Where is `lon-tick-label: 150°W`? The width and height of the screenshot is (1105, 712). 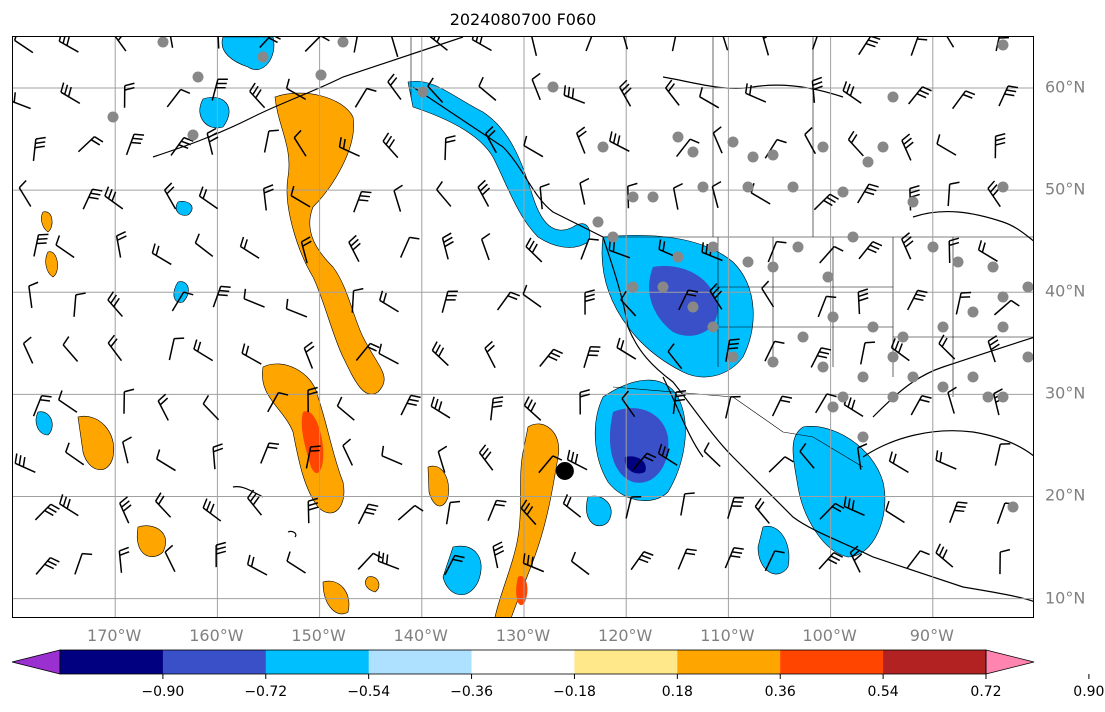 lon-tick-label: 150°W is located at coordinates (318, 635).